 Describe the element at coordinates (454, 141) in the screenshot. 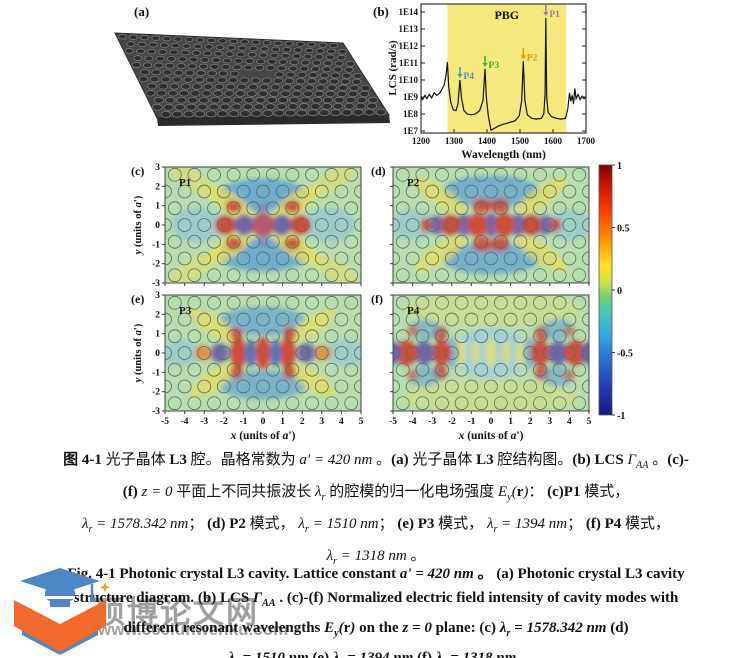

I see `svg-text: 1300` at that location.